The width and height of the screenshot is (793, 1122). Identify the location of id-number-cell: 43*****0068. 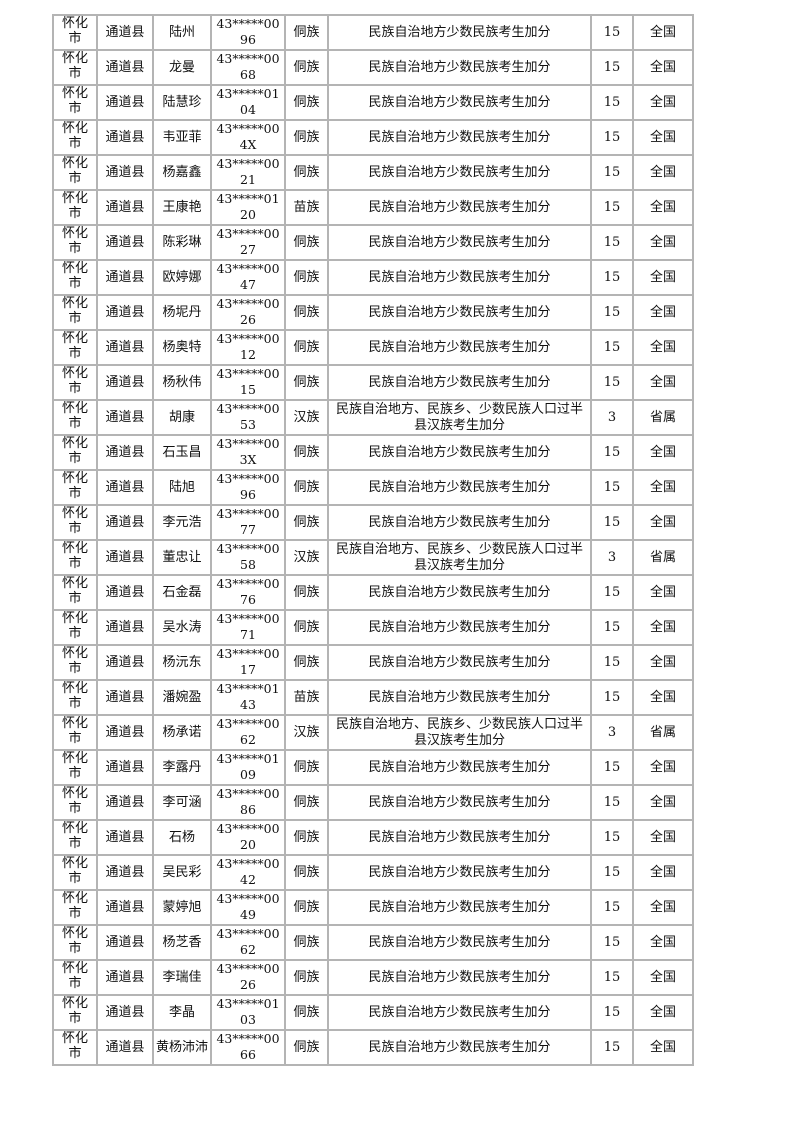
(249, 68).